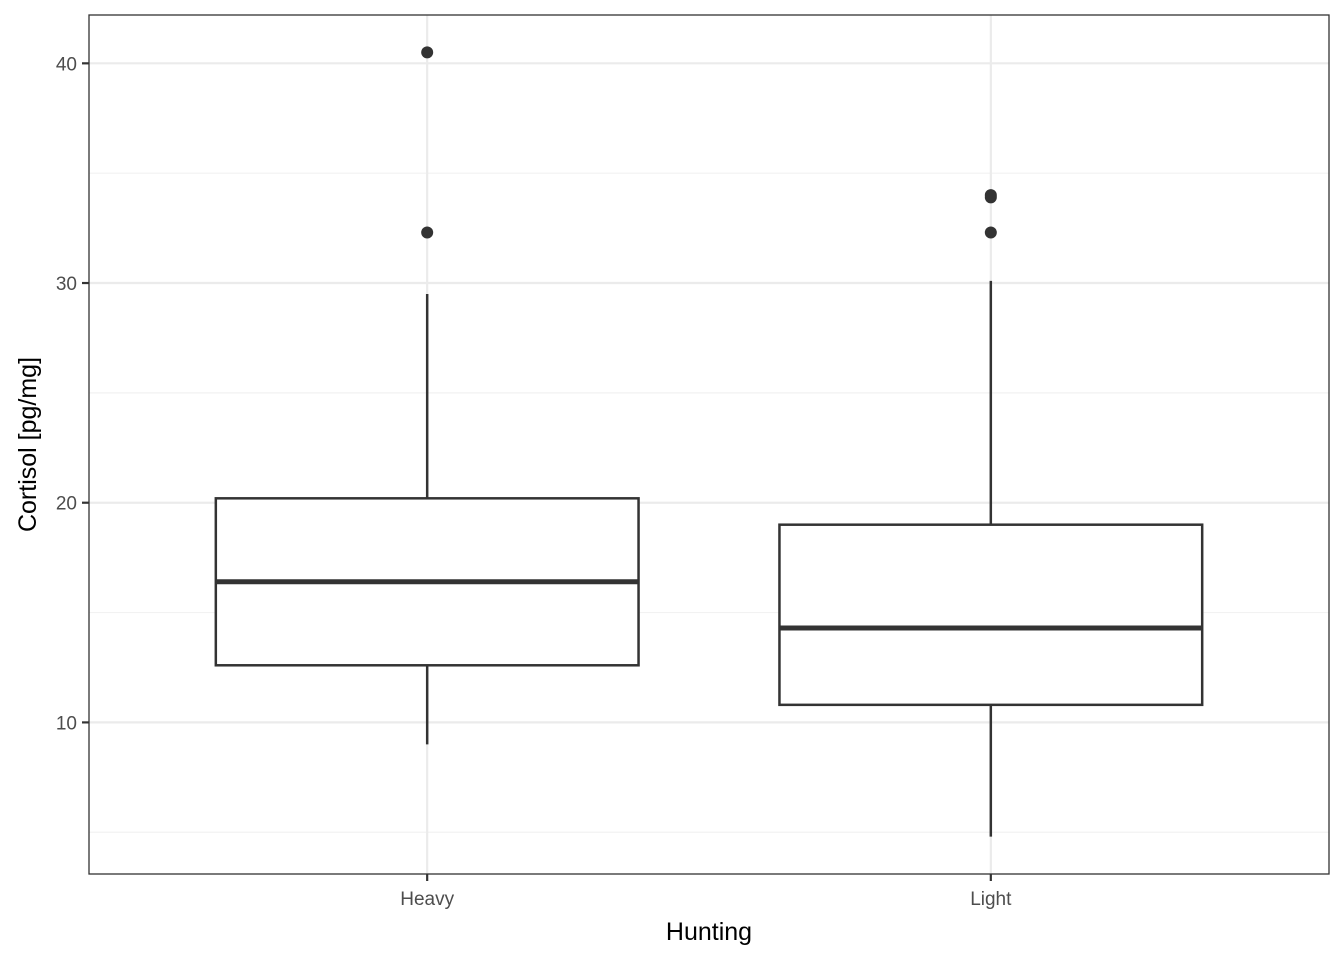 Image resolution: width=1344 pixels, height=960 pixels. What do you see at coordinates (66, 723) in the screenshot?
I see `y-tick-label: 10` at bounding box center [66, 723].